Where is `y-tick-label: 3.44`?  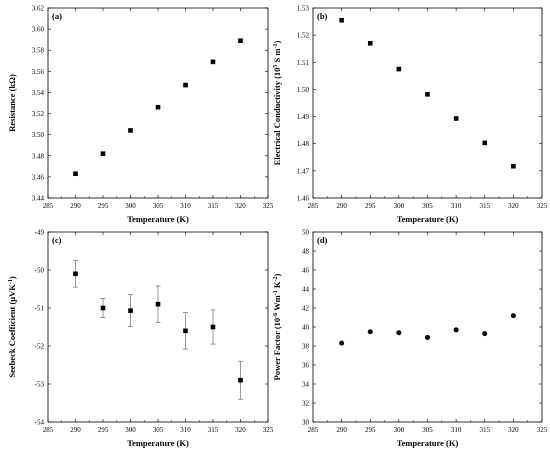 y-tick-label: 3.44 is located at coordinates (38, 199).